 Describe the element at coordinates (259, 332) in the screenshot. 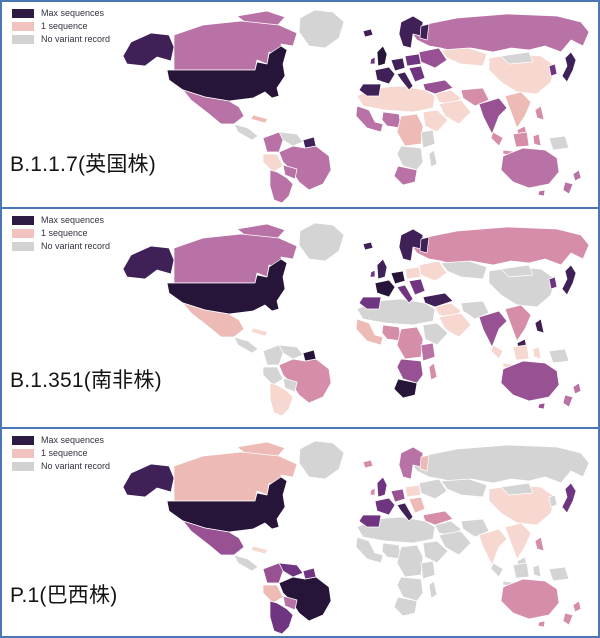

I see `cuba-region` at that location.